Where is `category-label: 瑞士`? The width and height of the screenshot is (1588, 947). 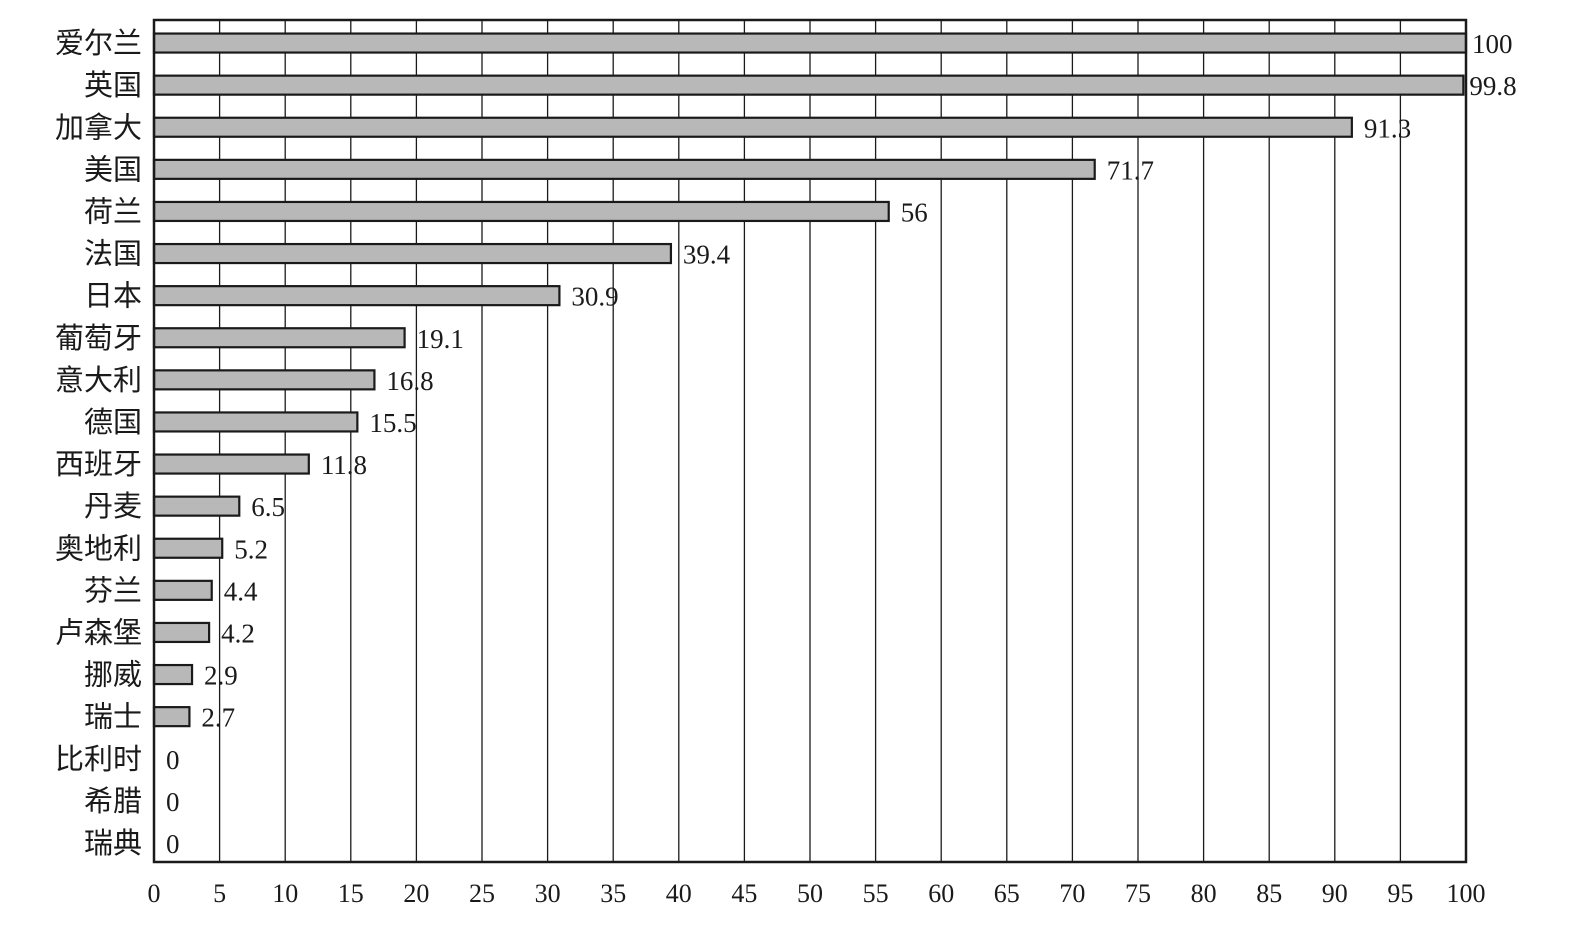 category-label: 瑞士 is located at coordinates (113, 717).